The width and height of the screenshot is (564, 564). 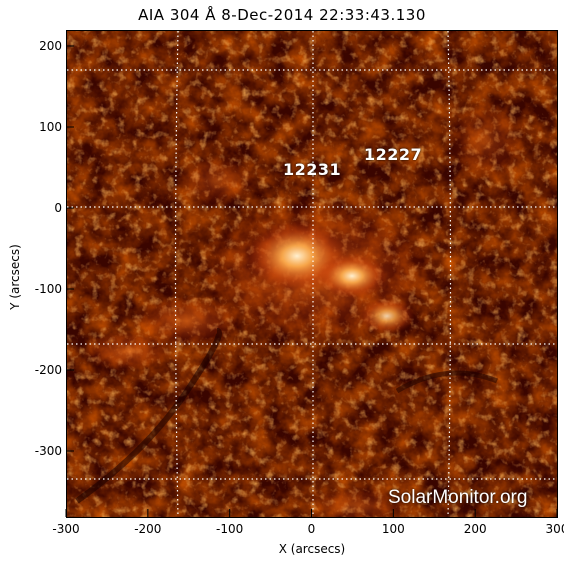 I want to click on watermark-text: SolarMonitor.org, so click(x=458, y=497).